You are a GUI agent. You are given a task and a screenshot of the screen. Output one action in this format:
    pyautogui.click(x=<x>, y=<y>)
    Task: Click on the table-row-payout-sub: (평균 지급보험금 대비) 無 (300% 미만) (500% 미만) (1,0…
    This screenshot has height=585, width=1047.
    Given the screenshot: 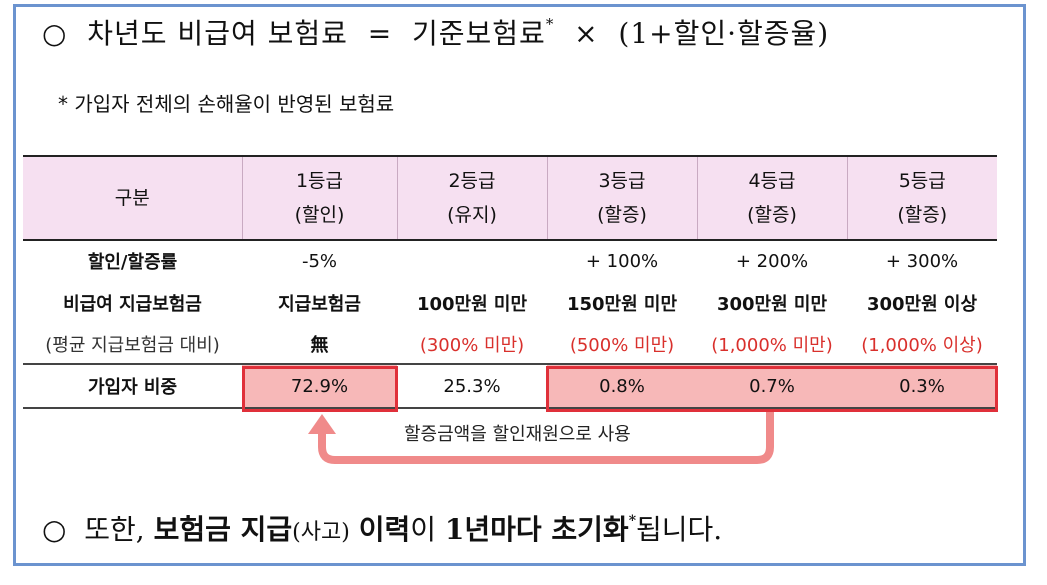 What is the action you would take?
    pyautogui.click(x=510, y=344)
    